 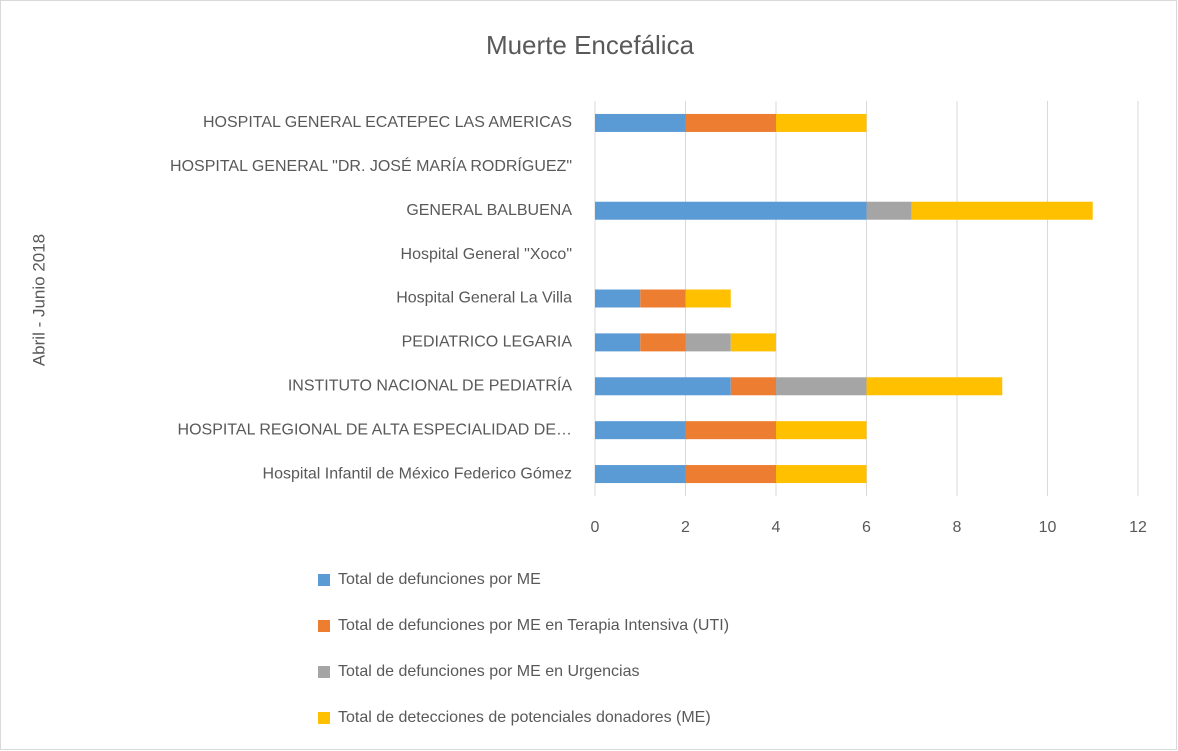 What do you see at coordinates (487, 342) in the screenshot?
I see `y-tick-label: PEDIATRICO LEGARIA` at bounding box center [487, 342].